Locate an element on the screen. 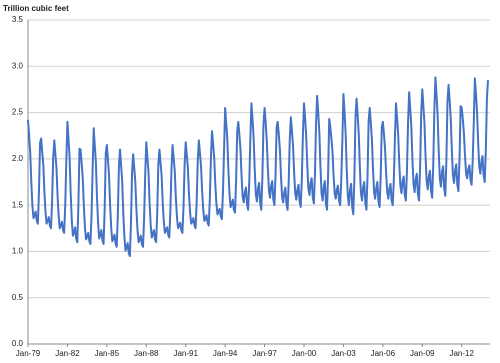  x-tick-label: Jan-03 is located at coordinates (343, 353).